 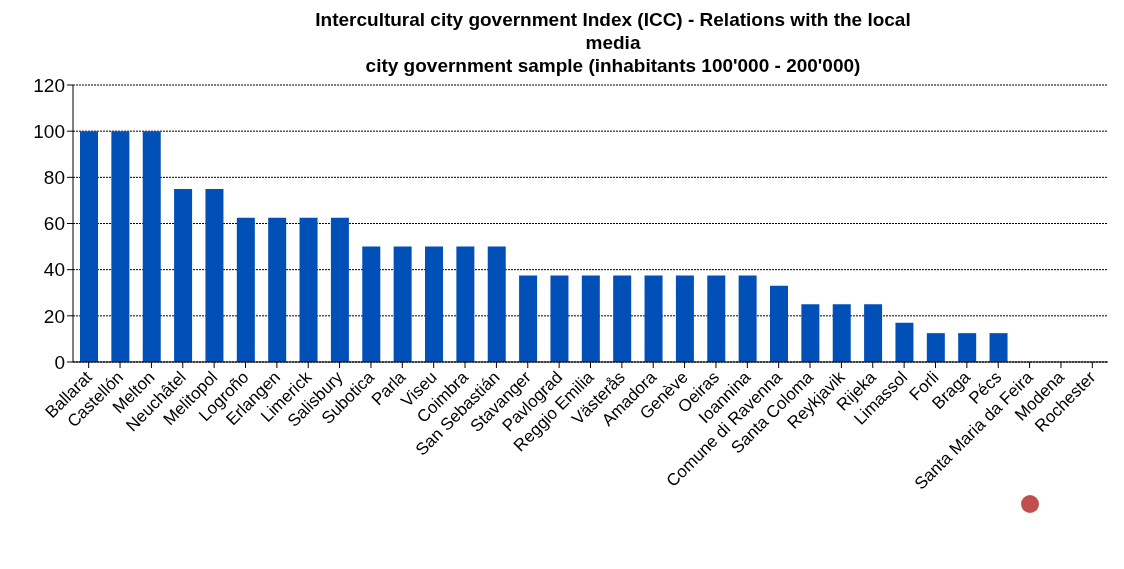 I want to click on y-tick-label: 40, so click(x=54, y=270).